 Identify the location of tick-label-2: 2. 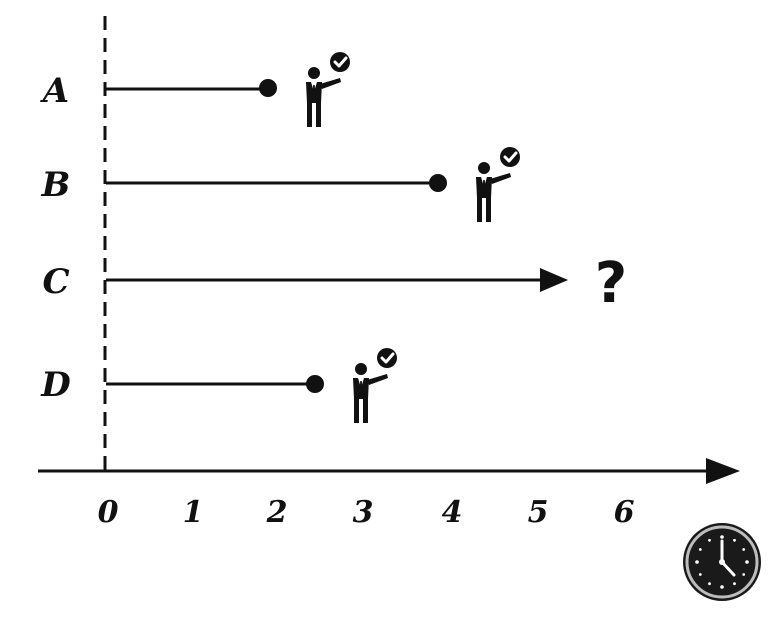
(277, 512).